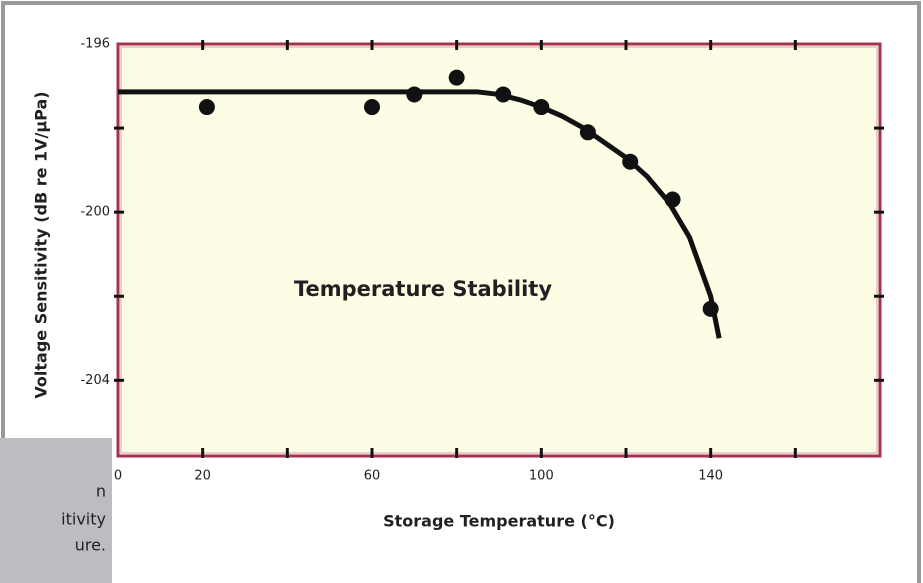  I want to click on x-tick-label: 140, so click(710, 476).